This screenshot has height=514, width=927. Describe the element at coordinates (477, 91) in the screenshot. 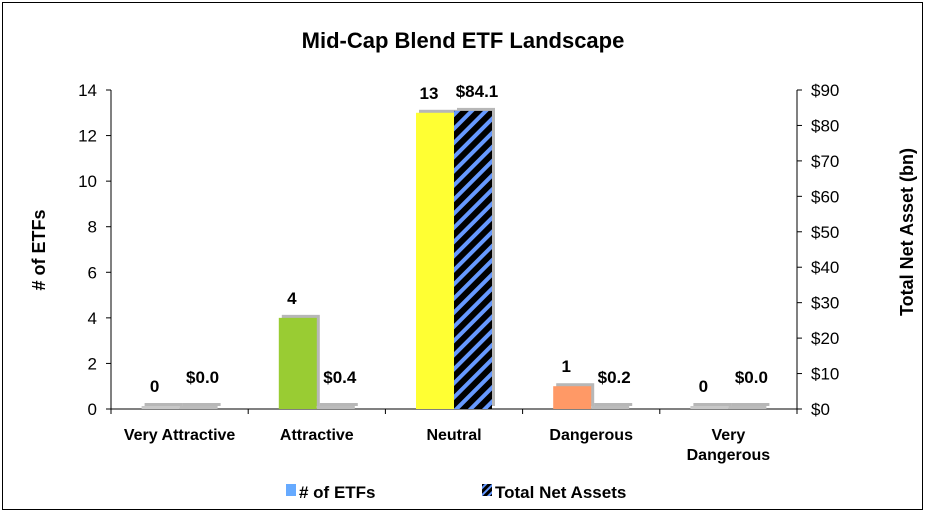

I see `net-assets-label: $84.1` at that location.